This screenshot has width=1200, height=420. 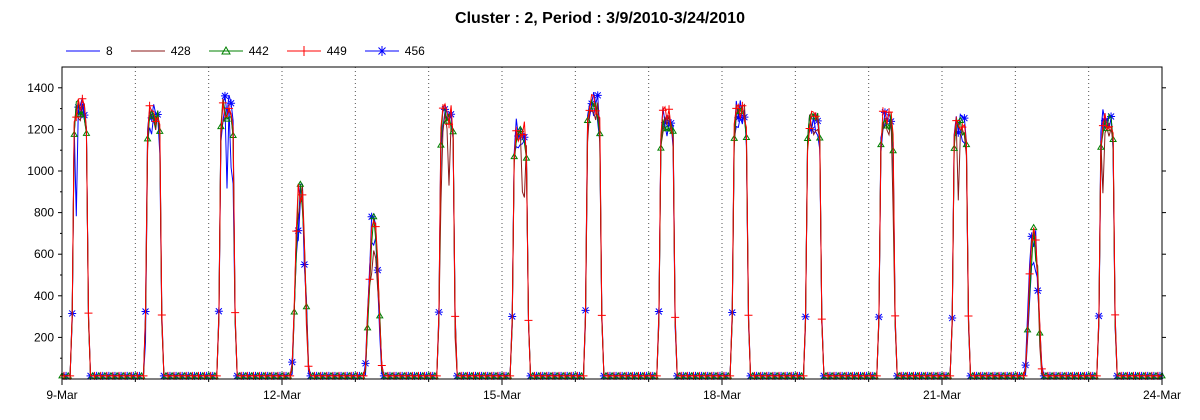 I want to click on y-tick-label: 800, so click(x=44, y=213).